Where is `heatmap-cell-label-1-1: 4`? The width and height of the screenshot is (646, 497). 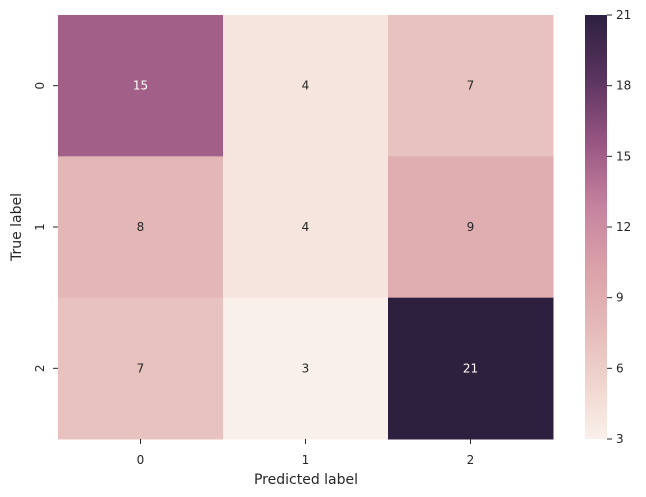
heatmap-cell-label-1-1: 4 is located at coordinates (306, 227).